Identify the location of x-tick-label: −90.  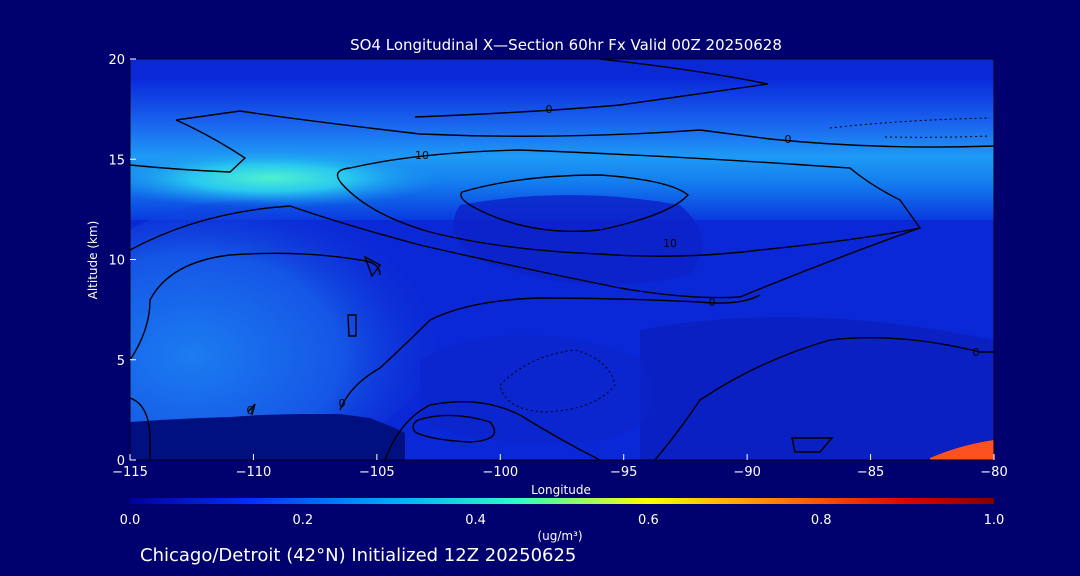
(746, 472).